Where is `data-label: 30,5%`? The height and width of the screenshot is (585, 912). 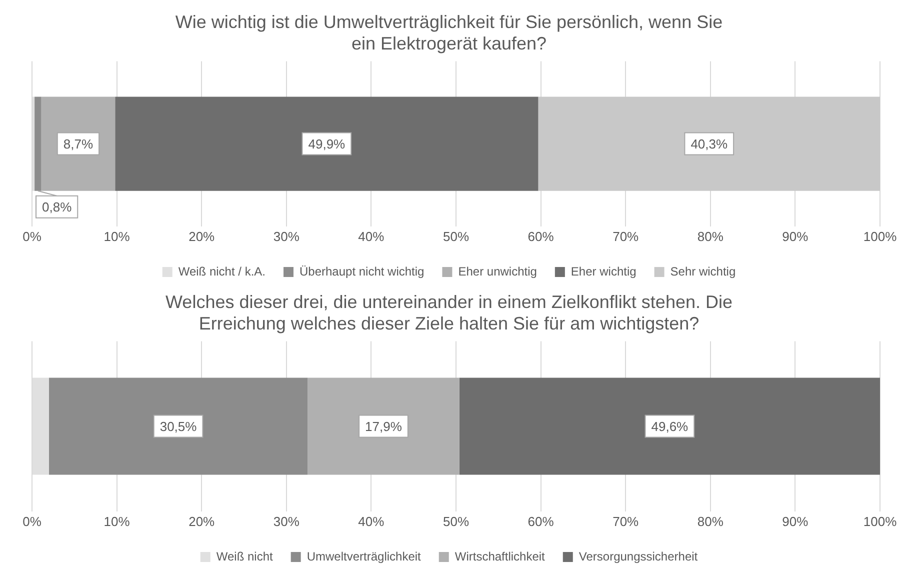
data-label: 30,5% is located at coordinates (179, 426).